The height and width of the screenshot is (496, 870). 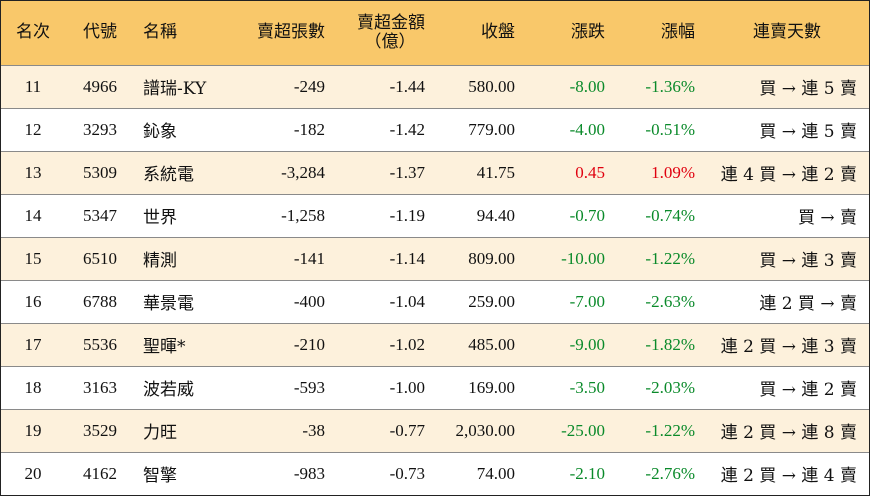 What do you see at coordinates (808, 390) in the screenshot?
I see `cell-streak: 買 → 連 2 賣` at bounding box center [808, 390].